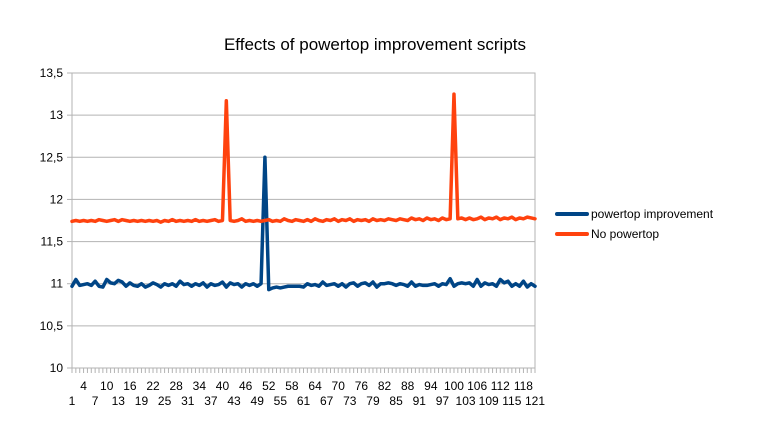 This screenshot has height=428, width=758. What do you see at coordinates (52, 242) in the screenshot?
I see `y-tick-label: 11,5` at bounding box center [52, 242].